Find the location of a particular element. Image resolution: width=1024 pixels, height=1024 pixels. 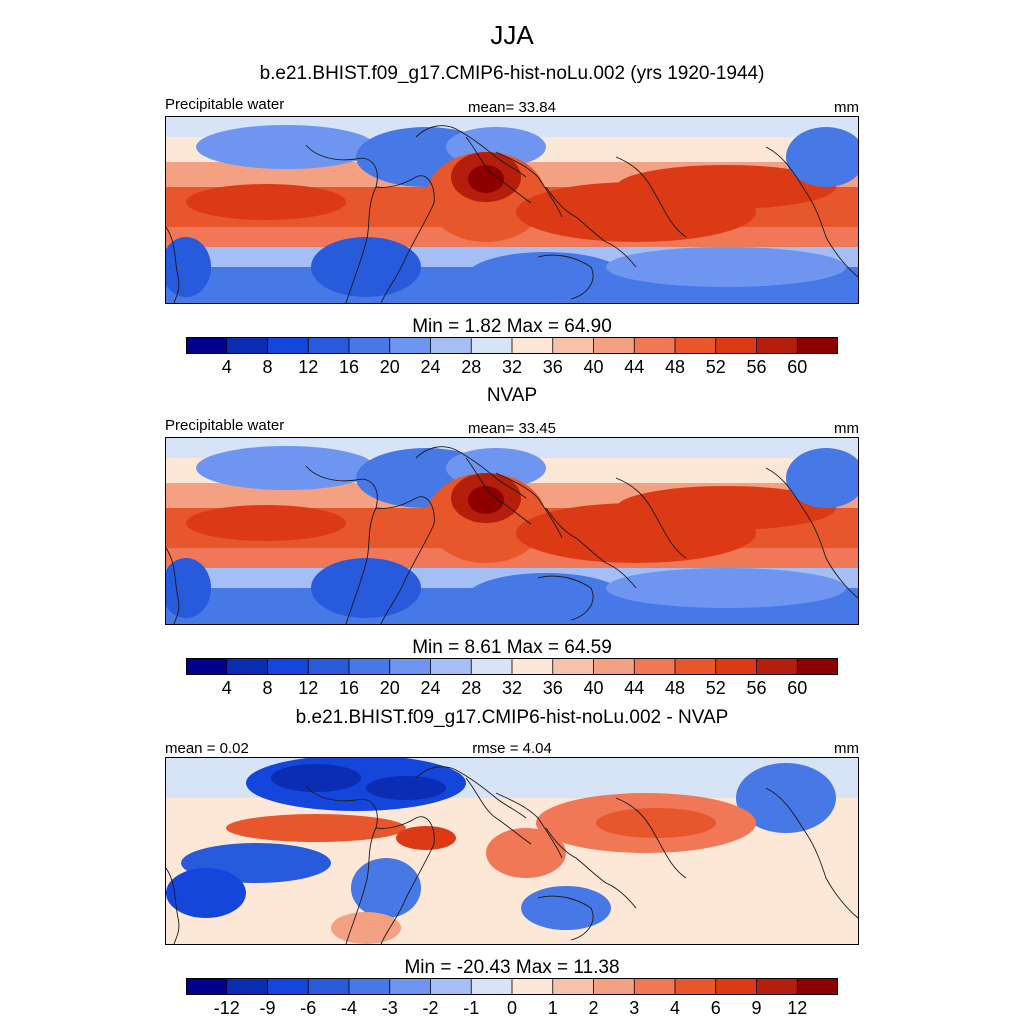

colorbar-1-tick-label: 20 is located at coordinates (389, 367).